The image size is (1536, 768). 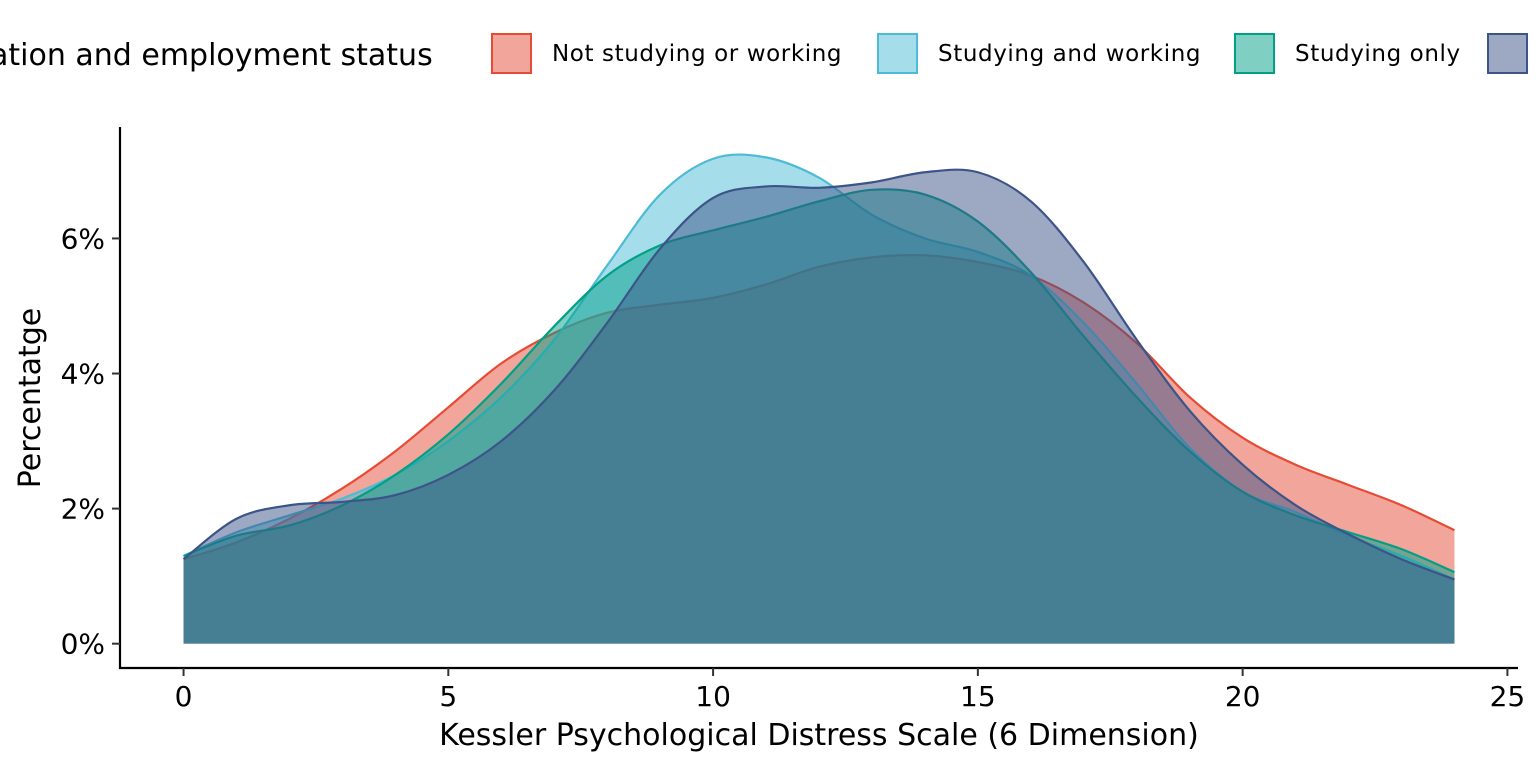 What do you see at coordinates (713, 696) in the screenshot?
I see `x-tick-label: 10` at bounding box center [713, 696].